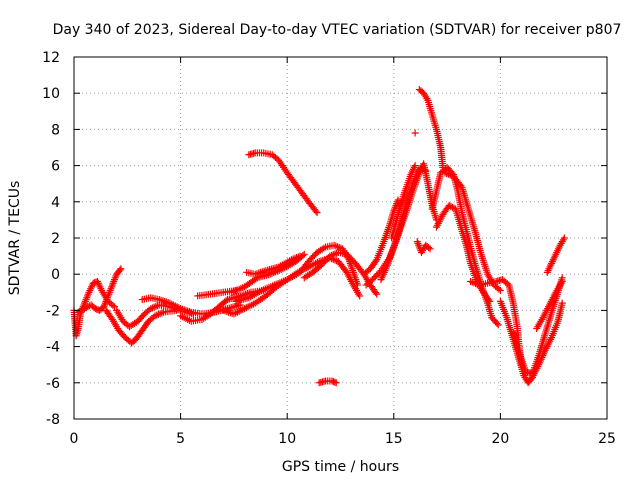  I want to click on x-tick-label: 15, so click(394, 439).